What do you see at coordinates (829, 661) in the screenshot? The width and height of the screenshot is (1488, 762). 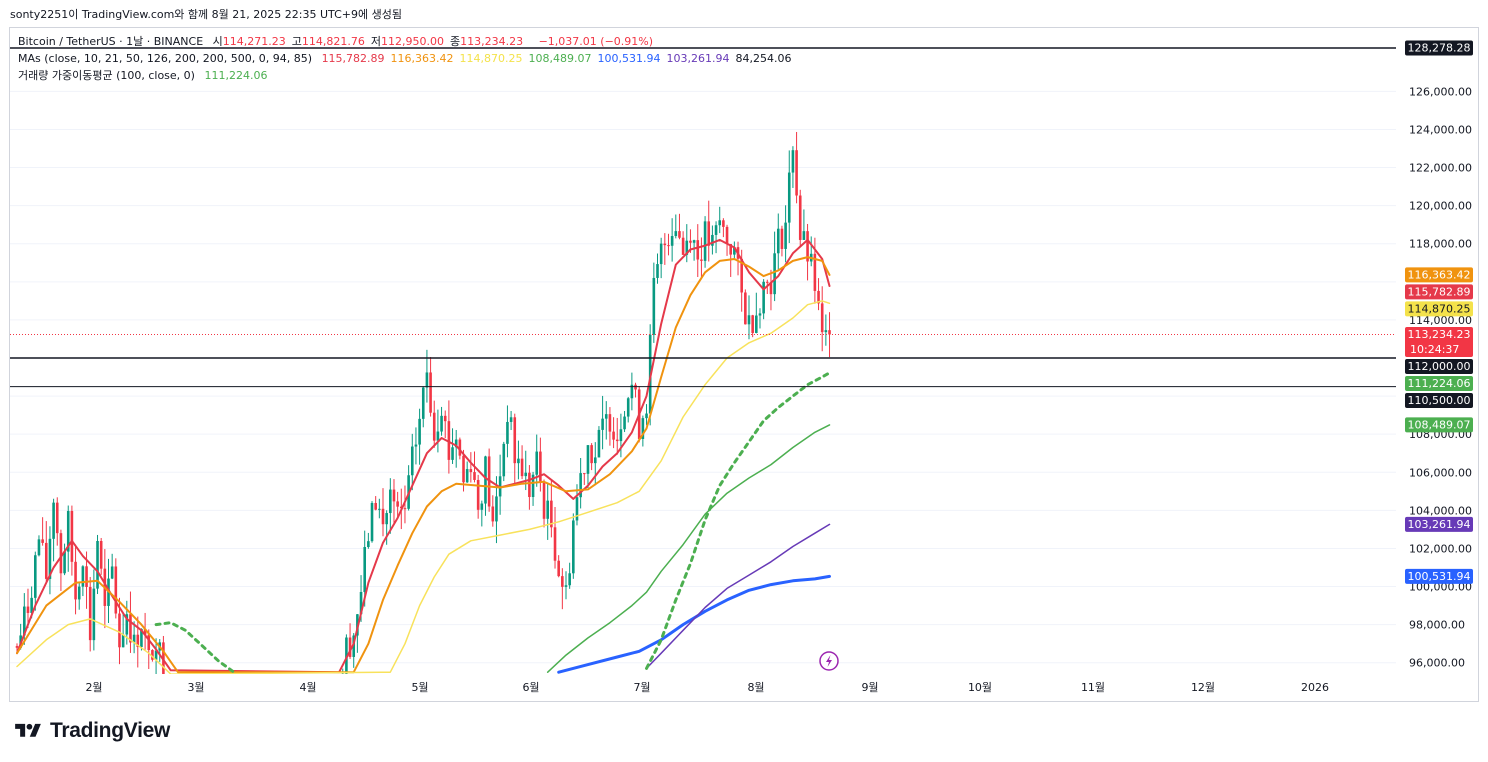 I see `lightning-icon` at bounding box center [829, 661].